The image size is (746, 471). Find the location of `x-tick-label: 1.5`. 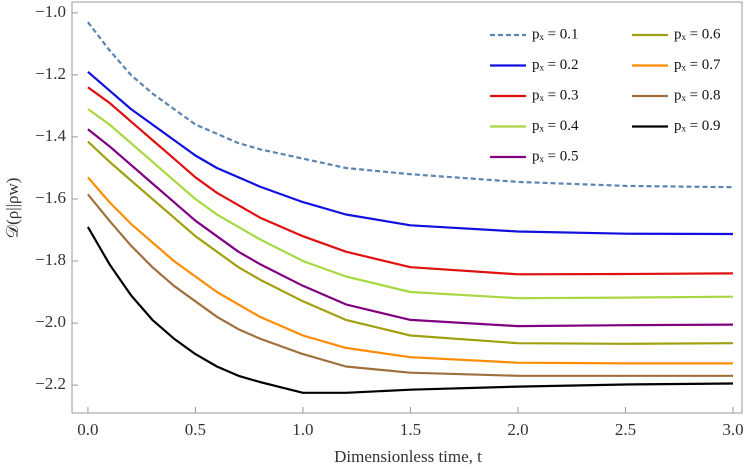

x-tick-label: 1.5 is located at coordinates (410, 429).